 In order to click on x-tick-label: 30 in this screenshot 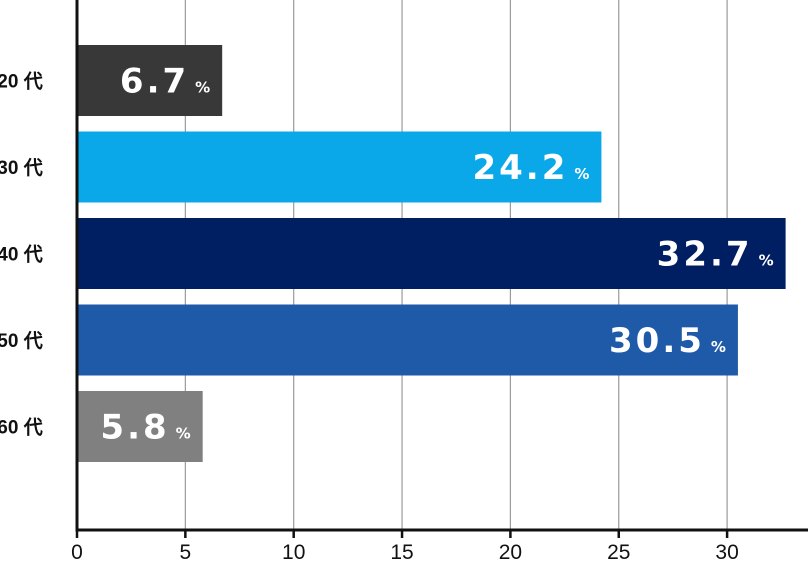, I will do `click(726, 552)`.